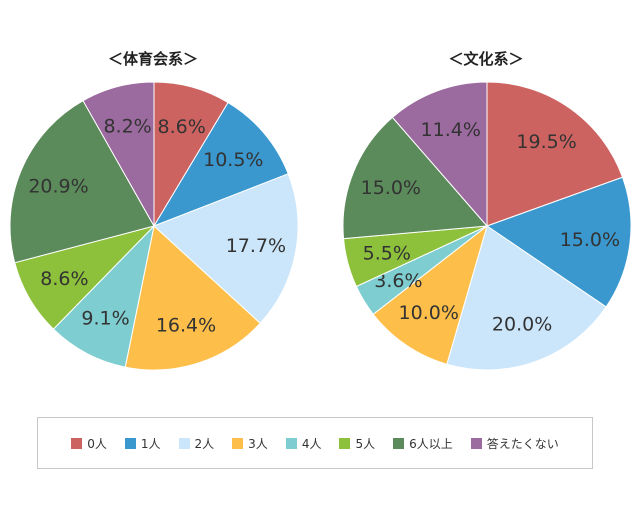 The image size is (640, 508). I want to click on legend-label-0: 0人, so click(97, 443).